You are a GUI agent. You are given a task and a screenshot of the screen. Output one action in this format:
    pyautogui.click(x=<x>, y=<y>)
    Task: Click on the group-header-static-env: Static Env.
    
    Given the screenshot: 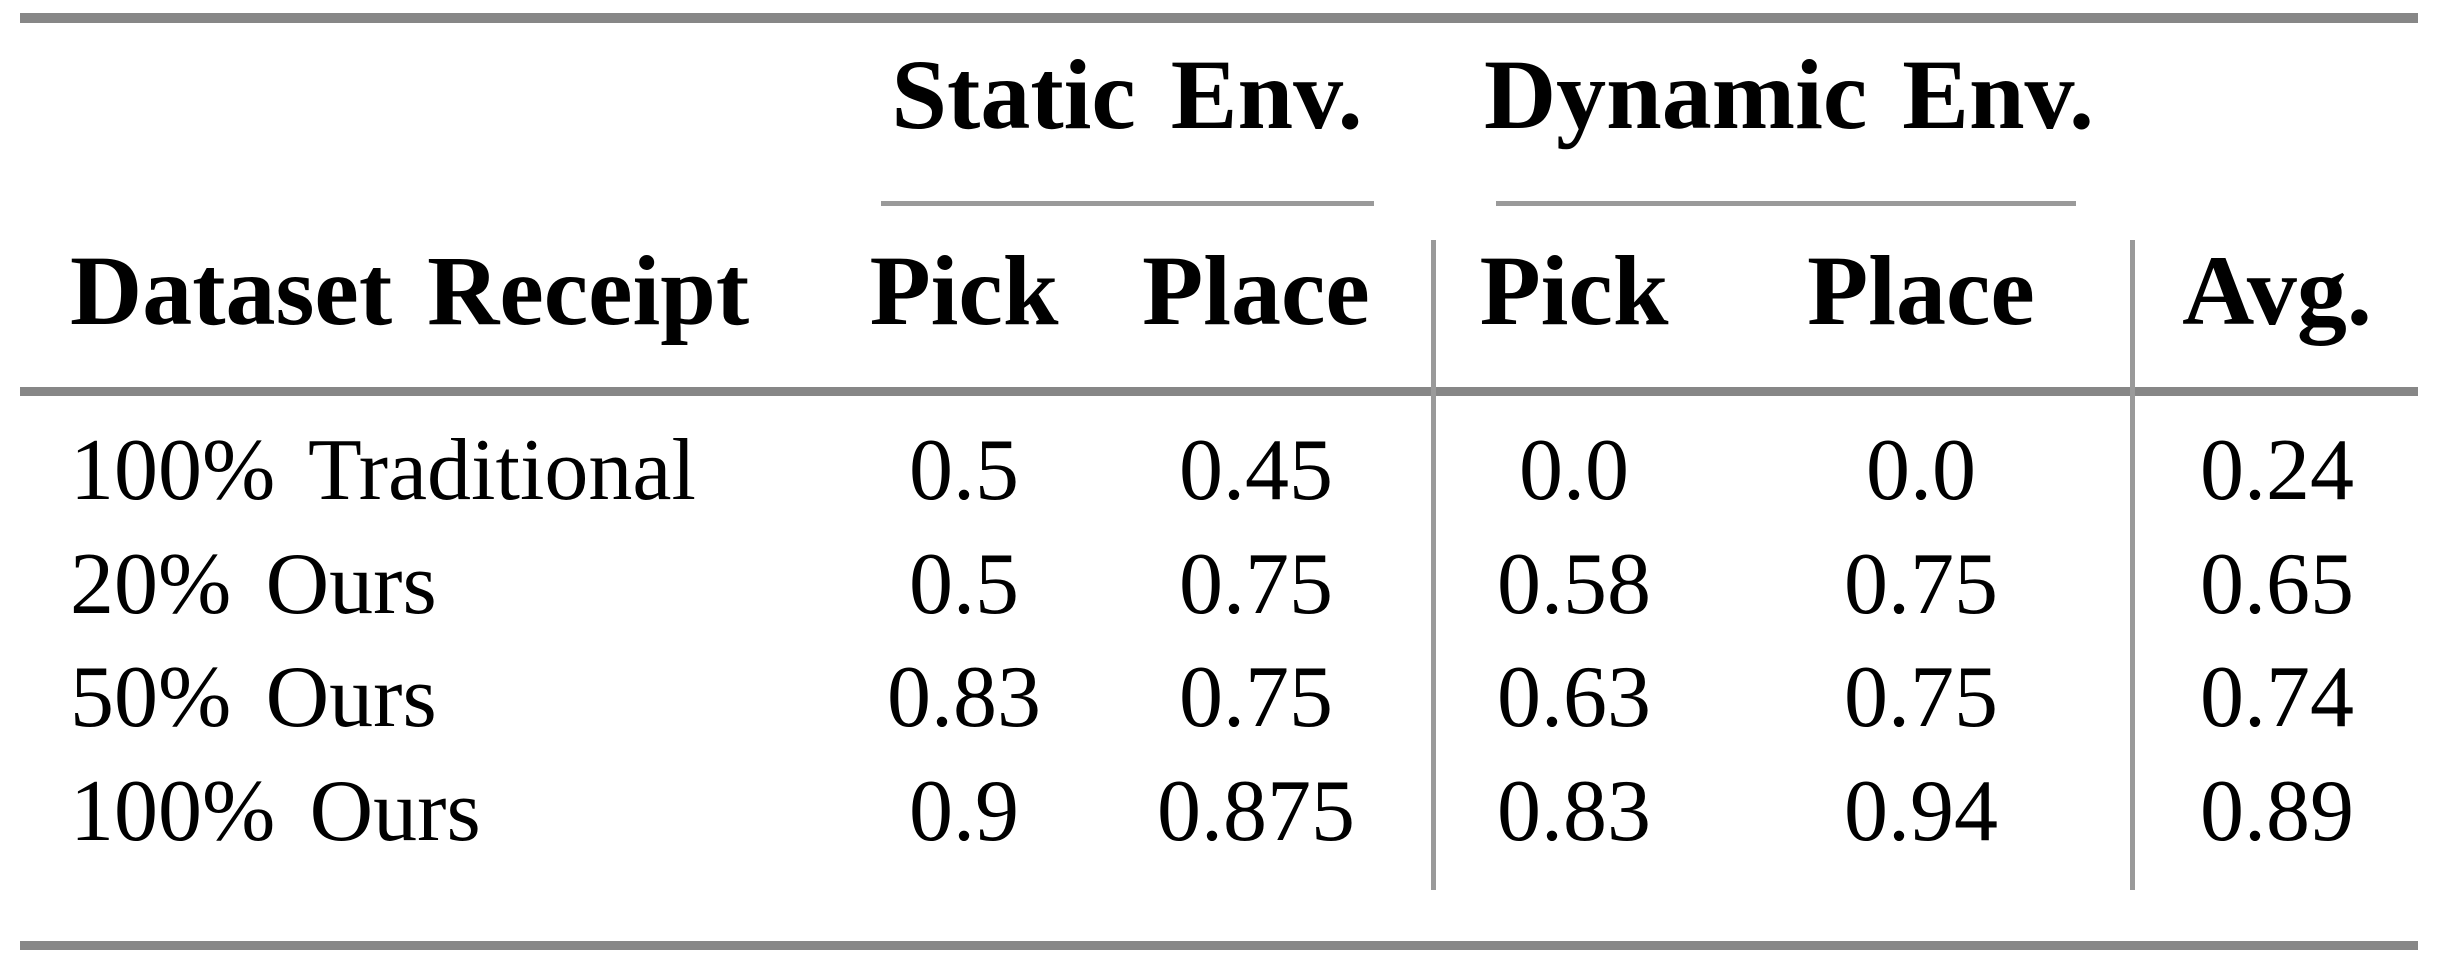 What is the action you would take?
    pyautogui.click(x=1127, y=94)
    